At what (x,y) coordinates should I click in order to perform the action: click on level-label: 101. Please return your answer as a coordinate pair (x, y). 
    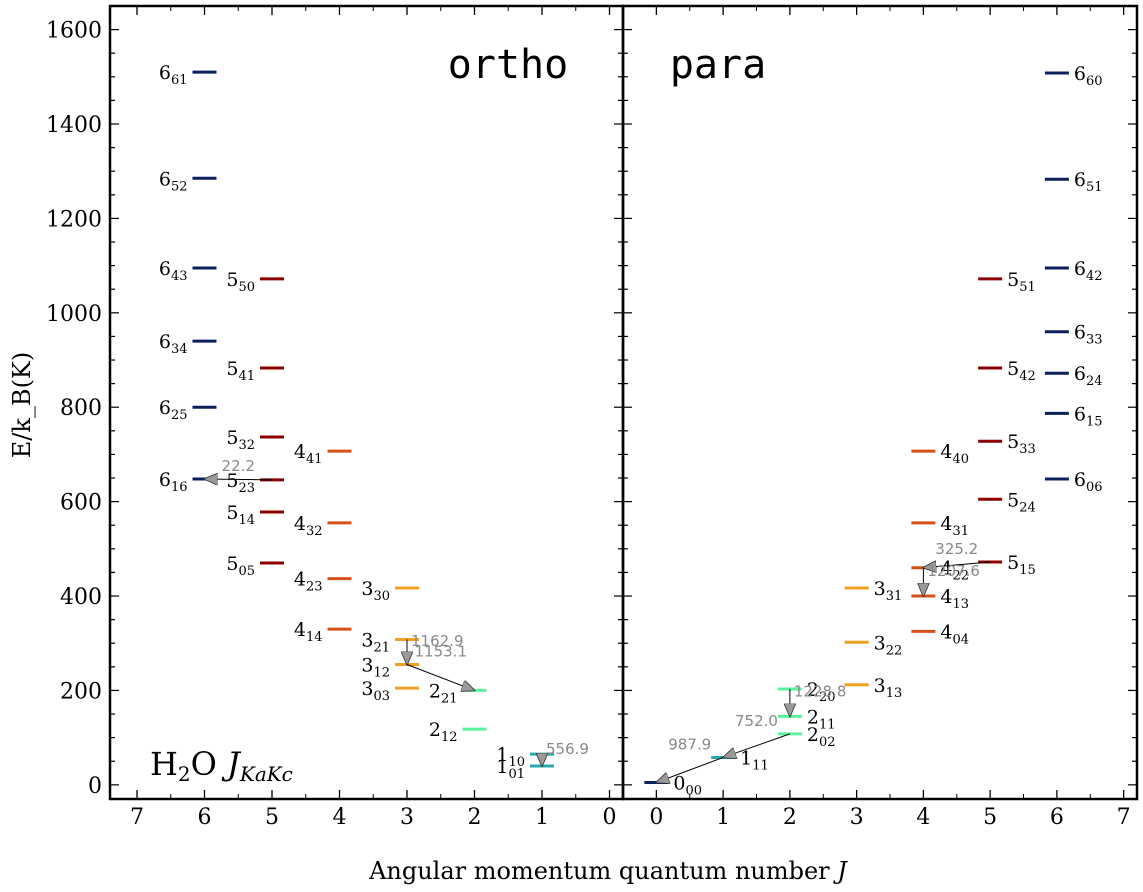
    Looking at the image, I should click on (510, 769).